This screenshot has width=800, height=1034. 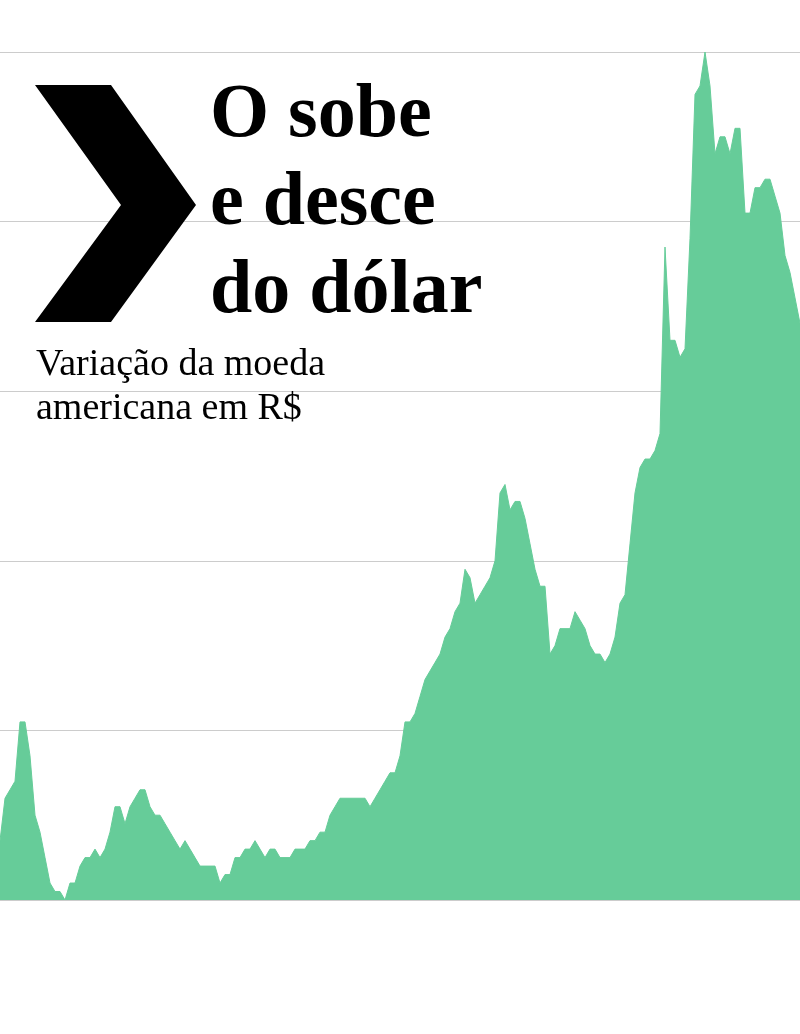 What do you see at coordinates (346, 198) in the screenshot?
I see `text: O sobe e desce do dólar` at bounding box center [346, 198].